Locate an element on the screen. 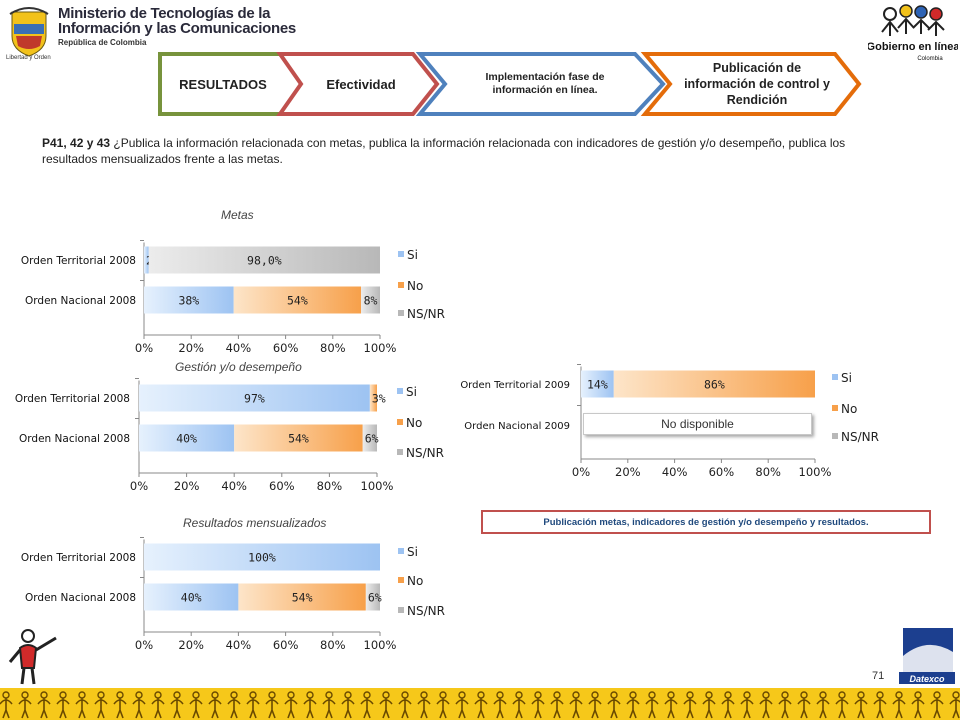 This screenshot has width=960, height=720. bar-data-label: 97% is located at coordinates (254, 399).